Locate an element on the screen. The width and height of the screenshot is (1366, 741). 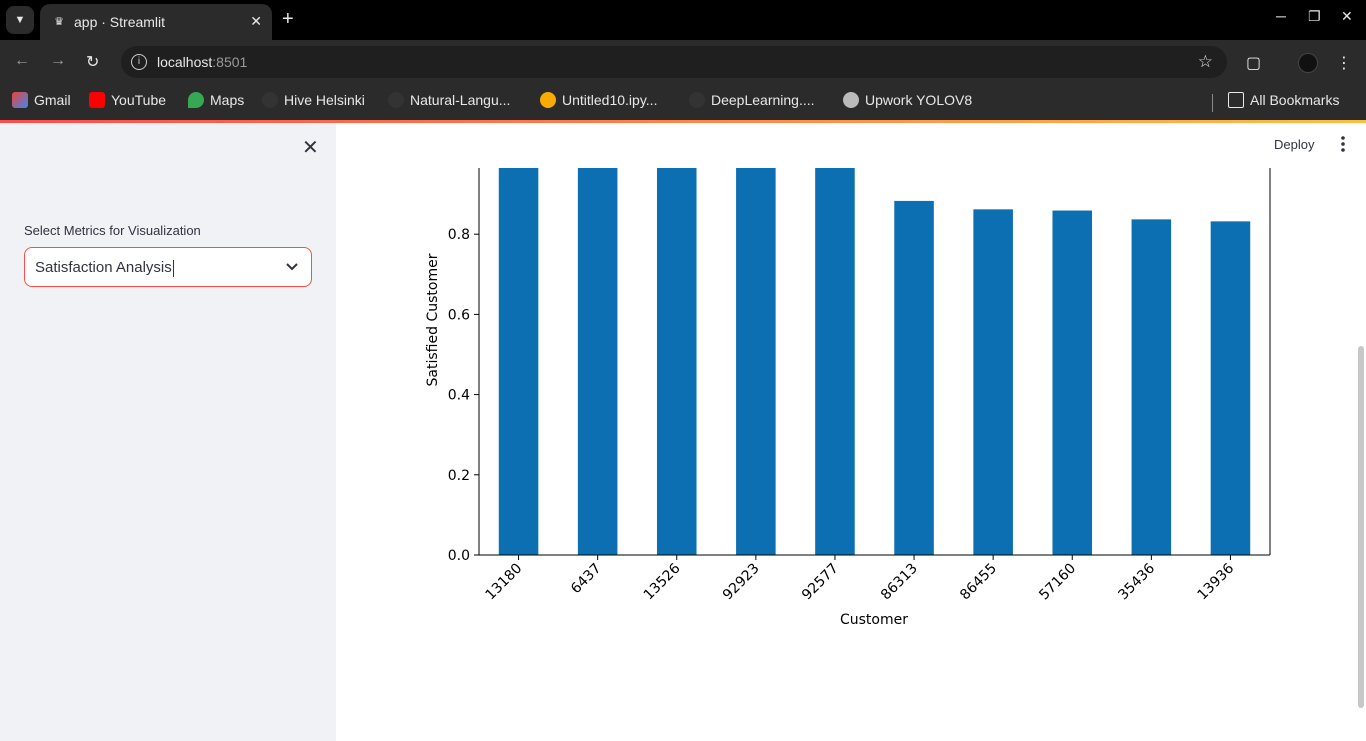
x-tick-label: 92923 is located at coordinates (741, 582).